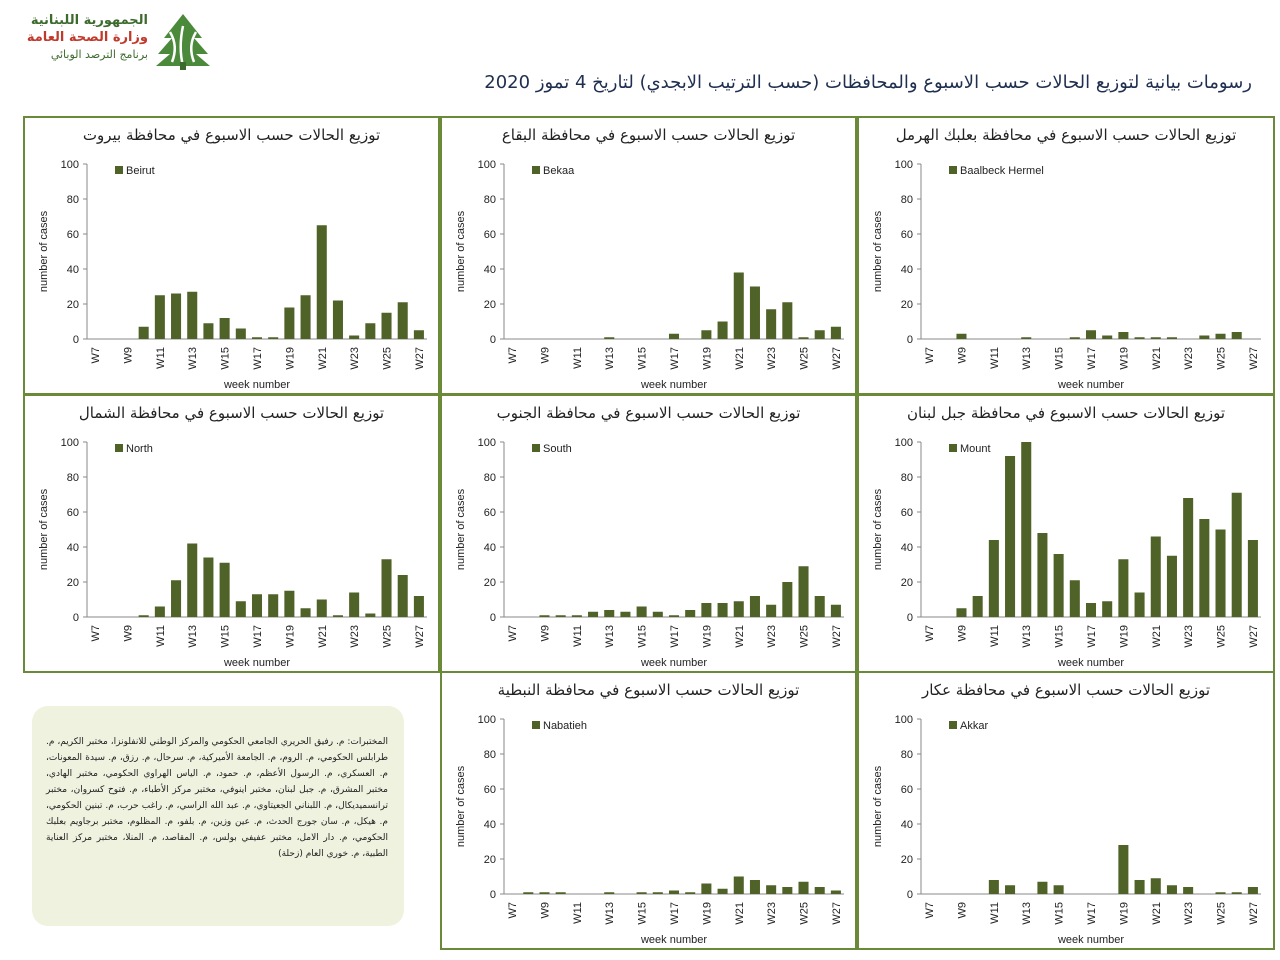 The width and height of the screenshot is (1280, 960). What do you see at coordinates (1123, 869) in the screenshot?
I see `bar-w19` at bounding box center [1123, 869].